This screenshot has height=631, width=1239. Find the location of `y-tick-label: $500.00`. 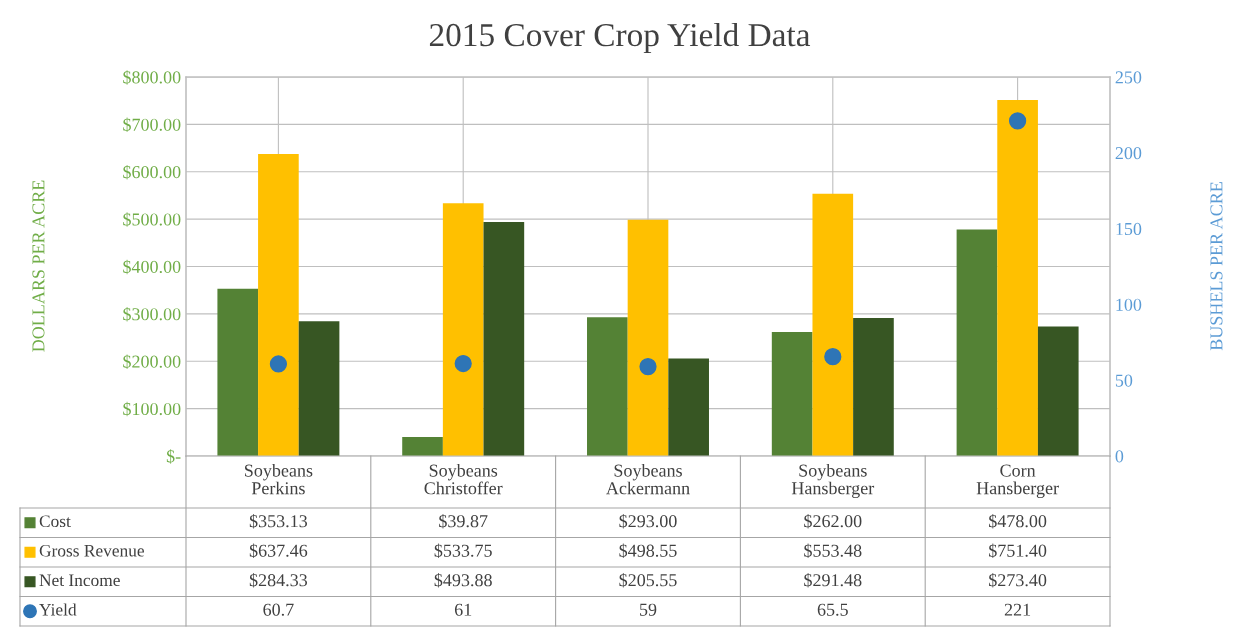

y-tick-label: $500.00 is located at coordinates (152, 219).